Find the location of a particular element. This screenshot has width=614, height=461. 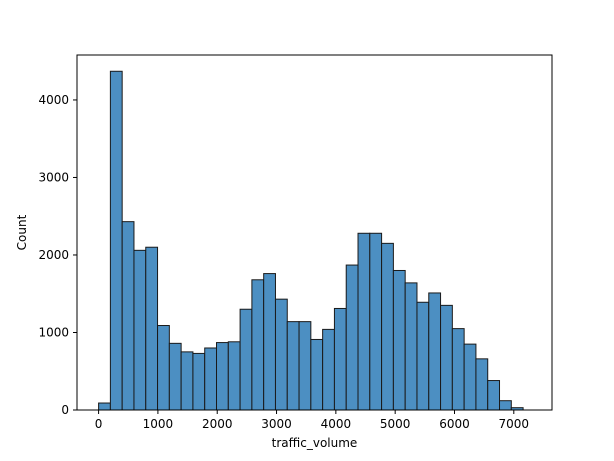

x-tick-label: 4000 is located at coordinates (336, 424).